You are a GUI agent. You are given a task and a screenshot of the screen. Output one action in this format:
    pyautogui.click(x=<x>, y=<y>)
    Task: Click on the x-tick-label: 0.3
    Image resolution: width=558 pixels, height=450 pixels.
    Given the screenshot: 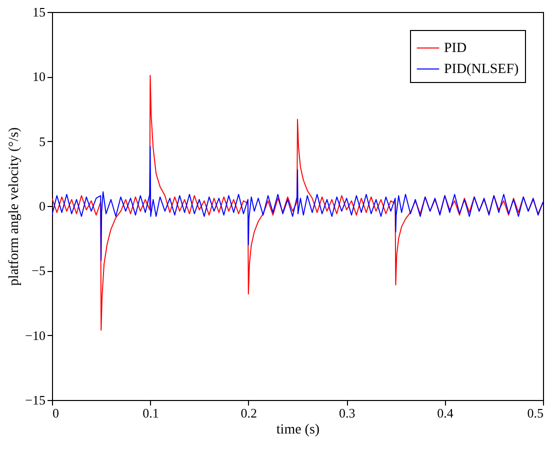 What is the action you would take?
    pyautogui.click(x=347, y=413)
    